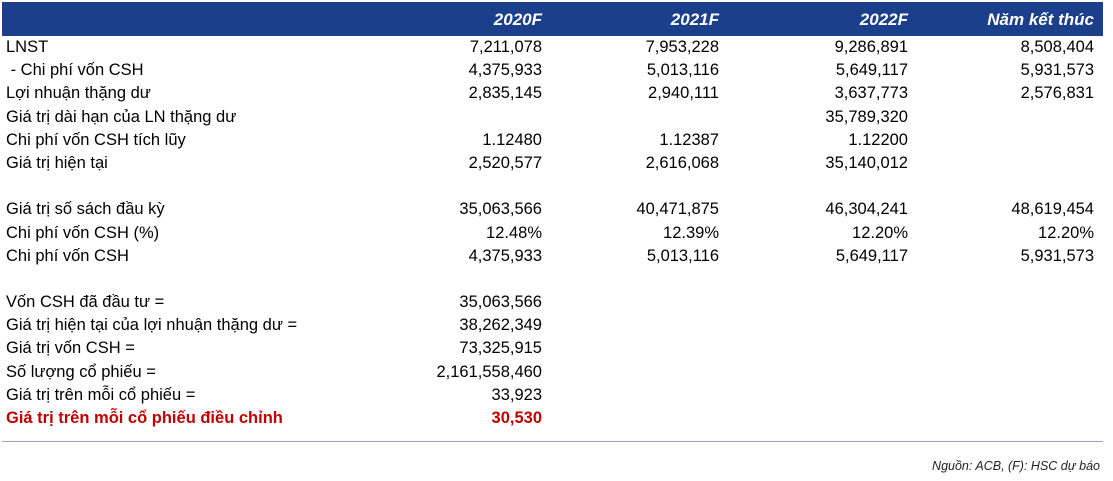 The image size is (1113, 481). I want to click on cell: 40,471,875, so click(677, 209).